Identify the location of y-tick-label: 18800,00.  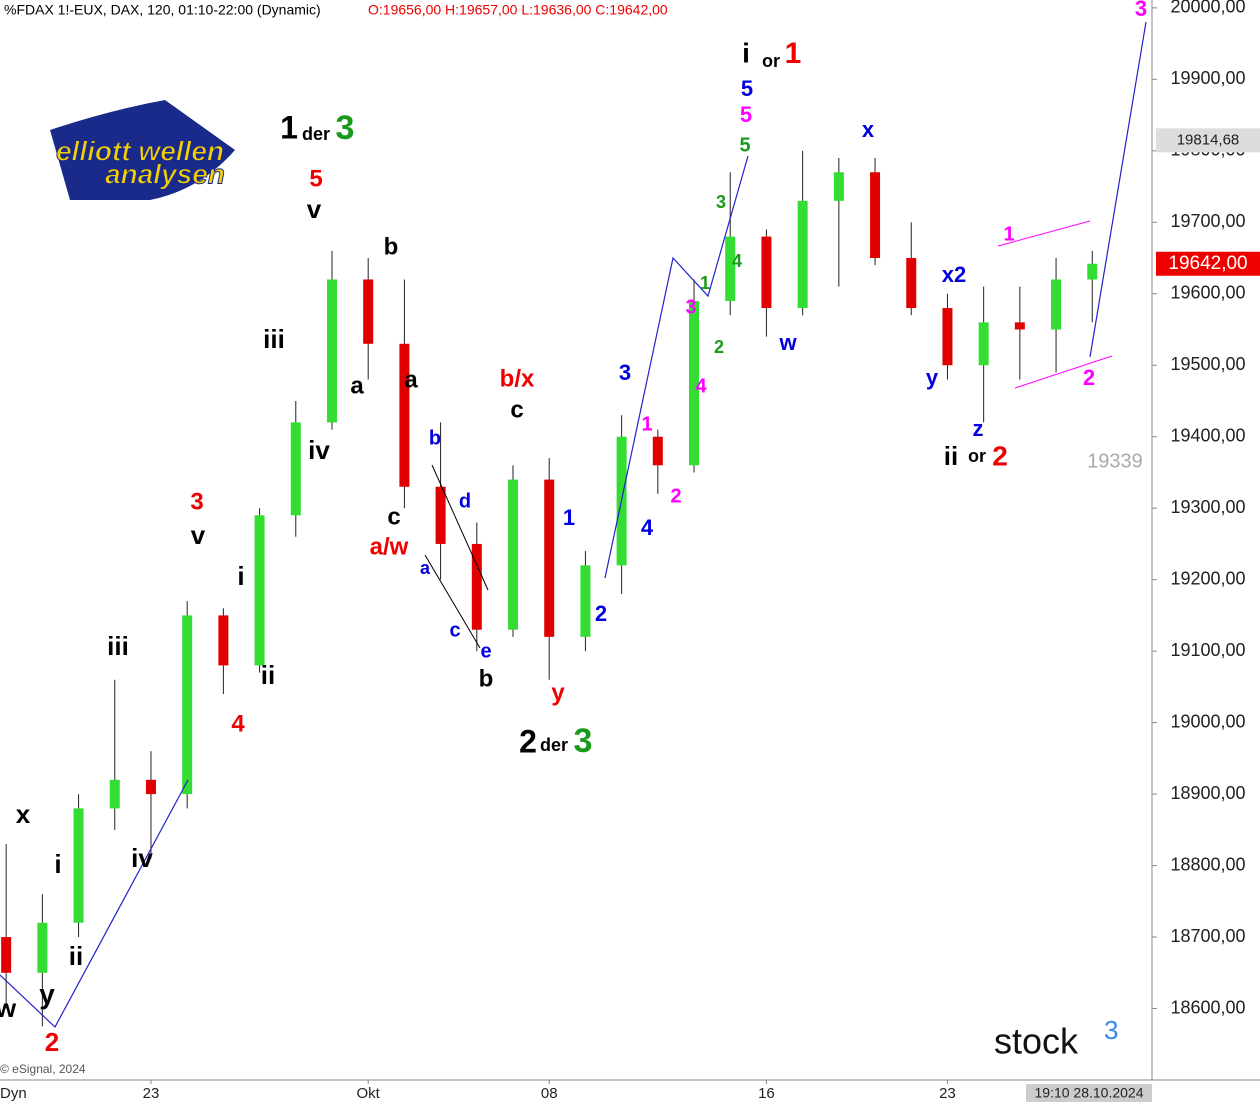
(1207, 864).